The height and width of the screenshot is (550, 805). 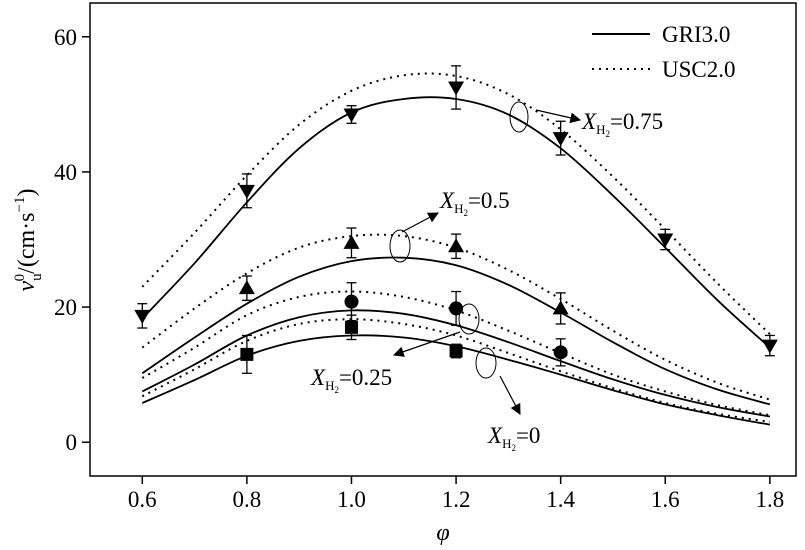 What do you see at coordinates (474, 203) in the screenshot?
I see `annotation-label: XH2=0.5` at bounding box center [474, 203].